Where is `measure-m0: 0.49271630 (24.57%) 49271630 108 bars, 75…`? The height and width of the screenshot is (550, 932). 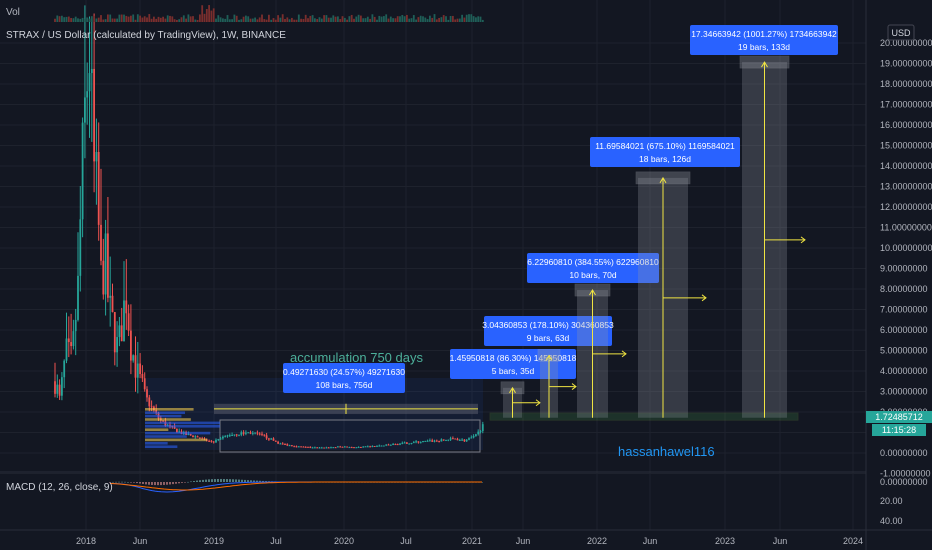
measure-m0: 0.49271630 (24.57%) 49271630 108 bars, 75… is located at coordinates (346, 389).